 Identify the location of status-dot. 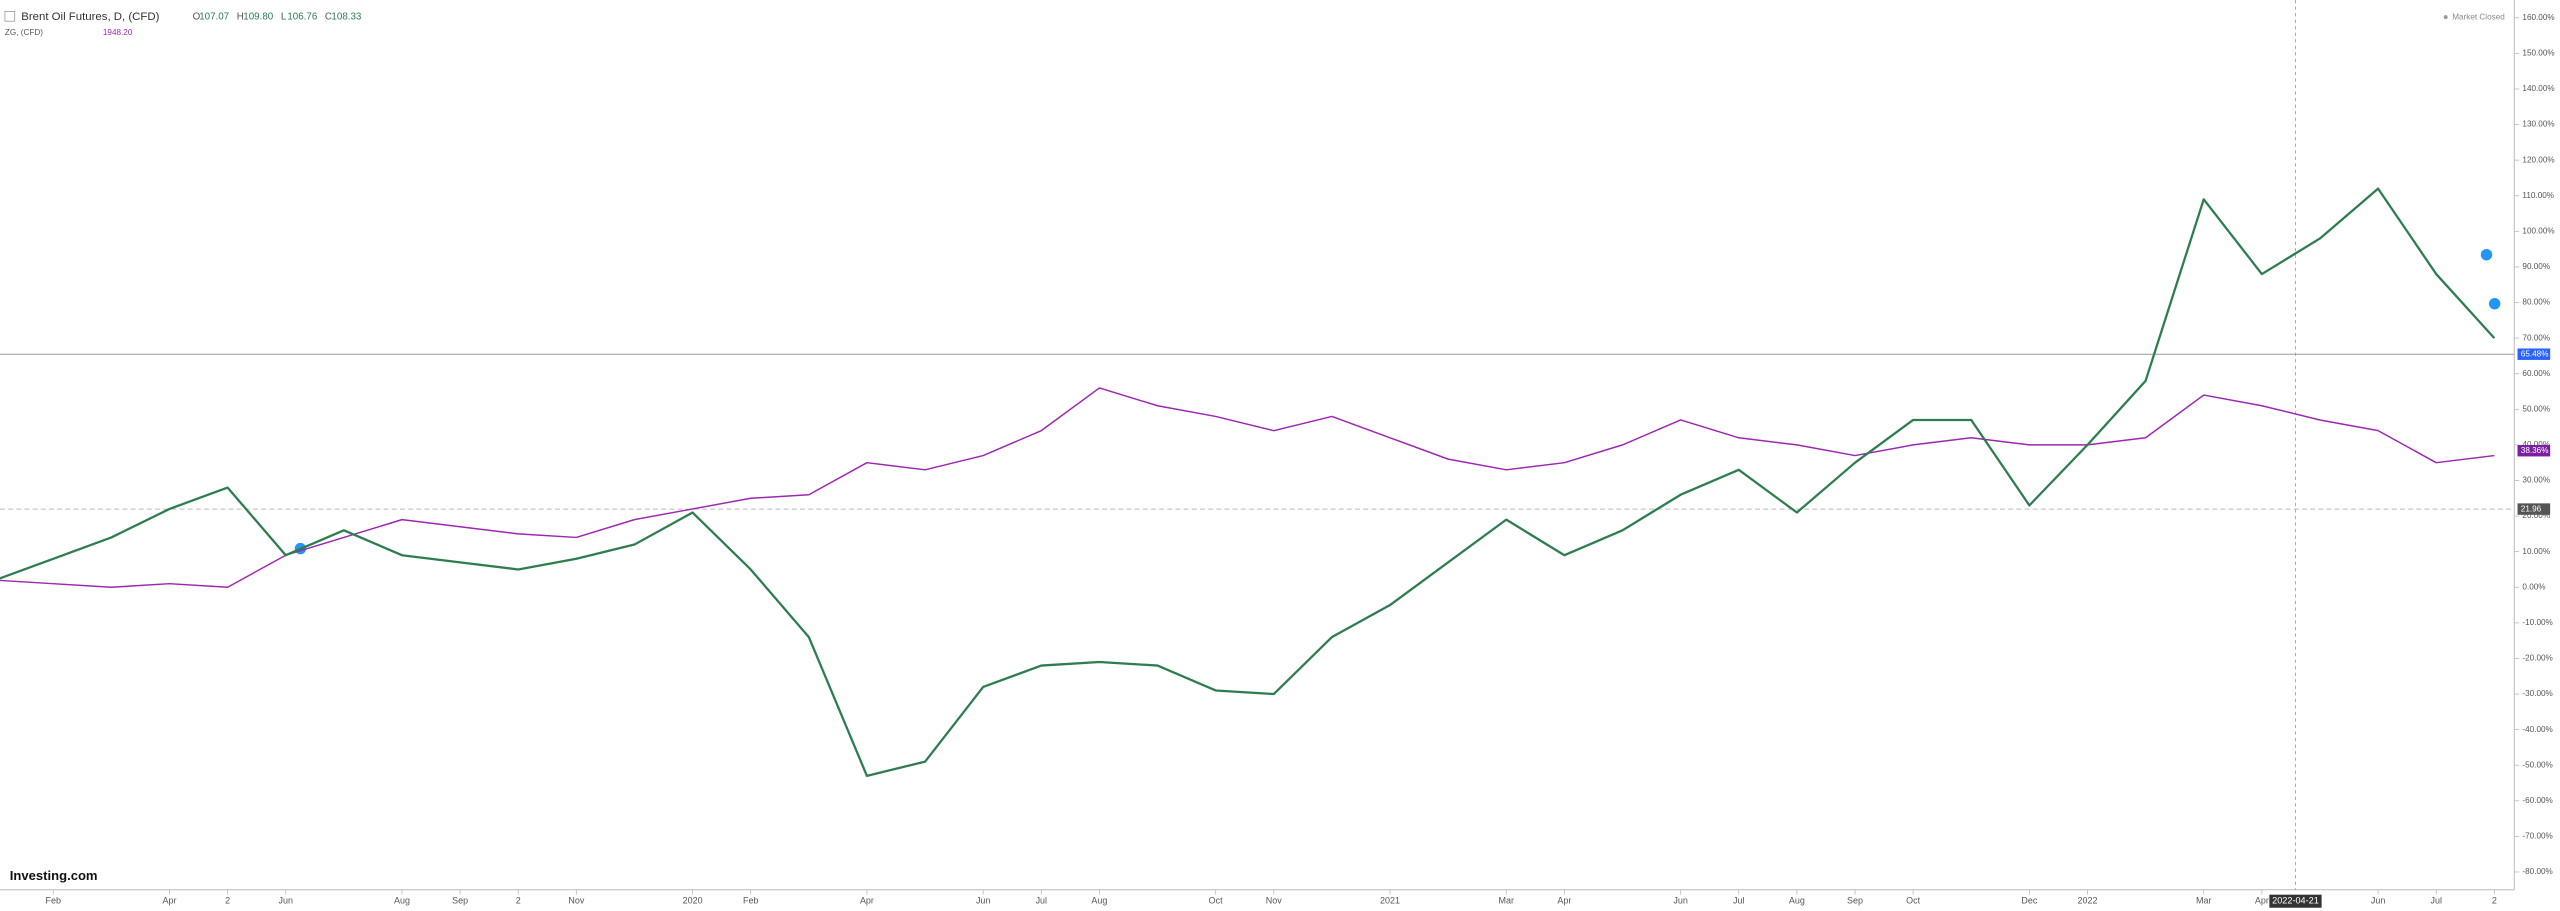
(2445, 17).